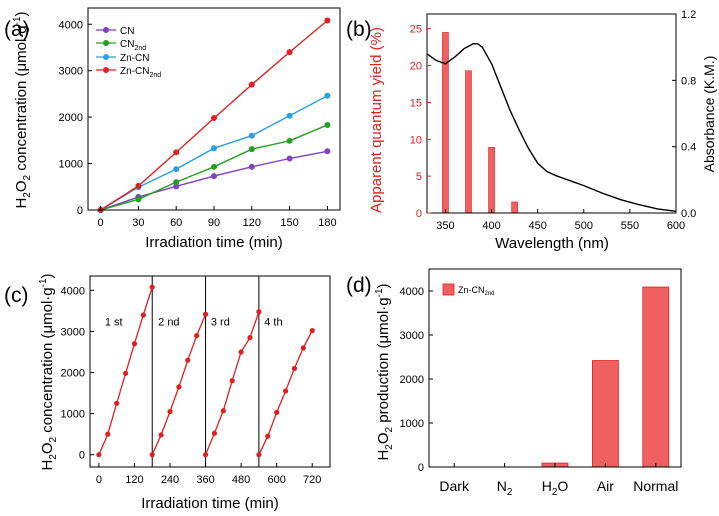 This screenshot has width=719, height=516. Describe the element at coordinates (709, 114) in the screenshot. I see `panel-b-y2label: Absorbance (K.M.)` at that location.